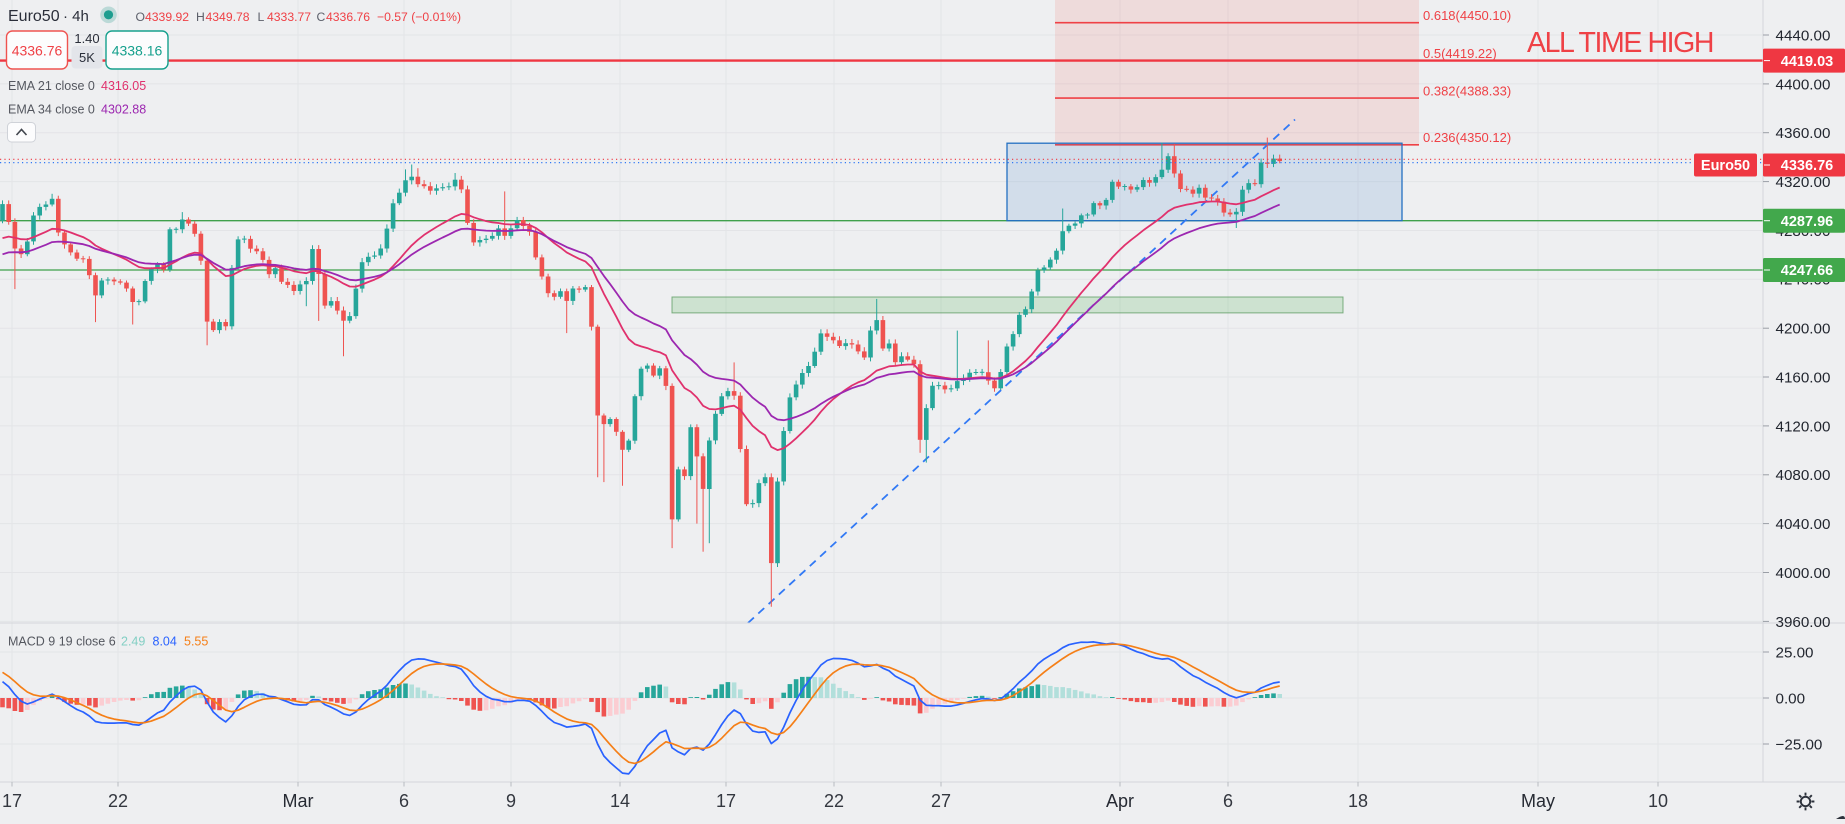 This screenshot has height=824, width=1845. I want to click on svg-text: L, so click(261, 17).